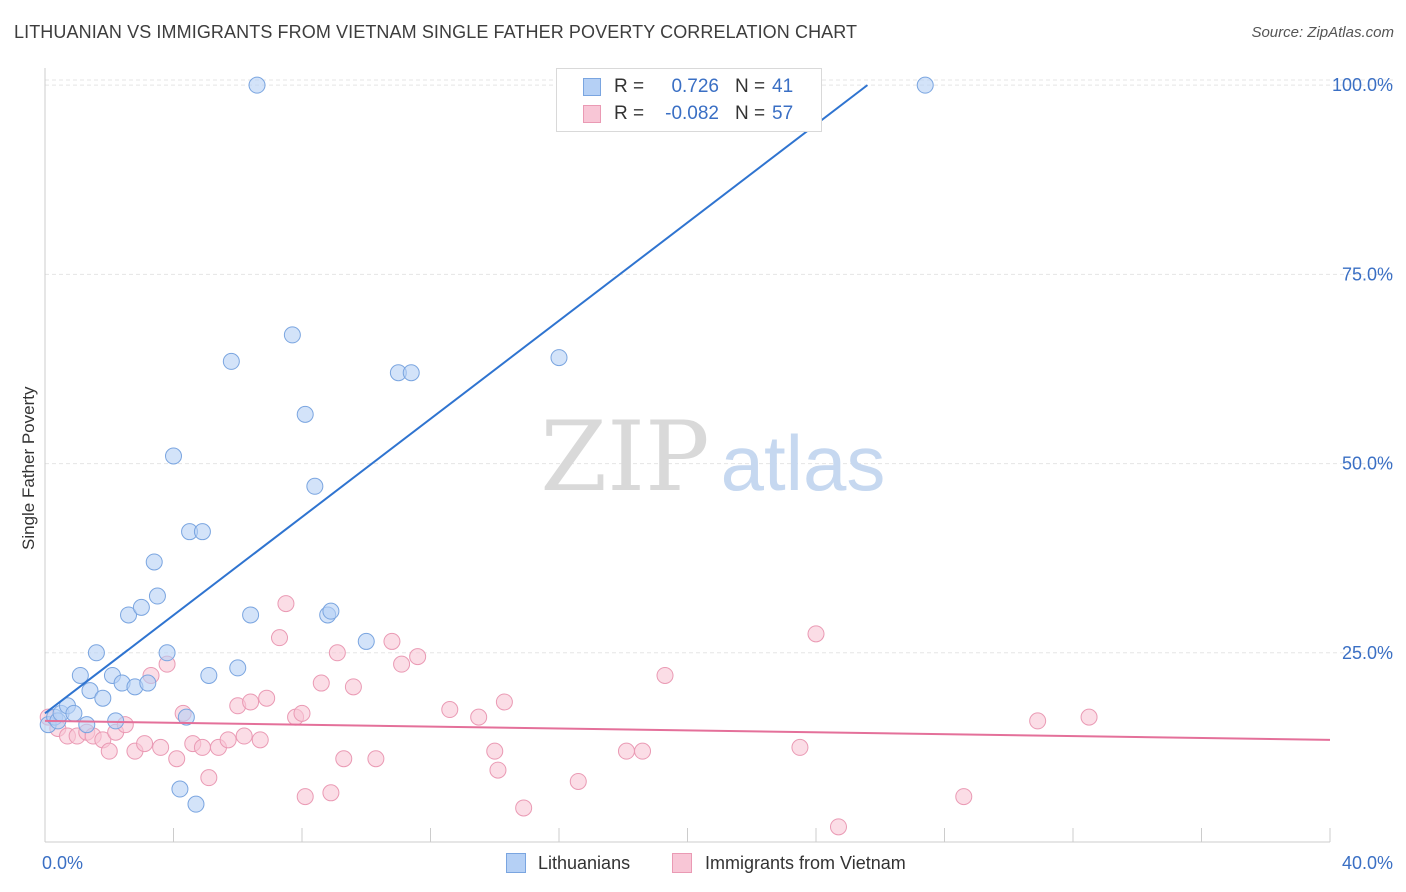 This screenshot has height=892, width=1406. What do you see at coordinates (805, 863) in the screenshot?
I see `bottom-legend-label: Immigrants from Vietnam` at bounding box center [805, 863].